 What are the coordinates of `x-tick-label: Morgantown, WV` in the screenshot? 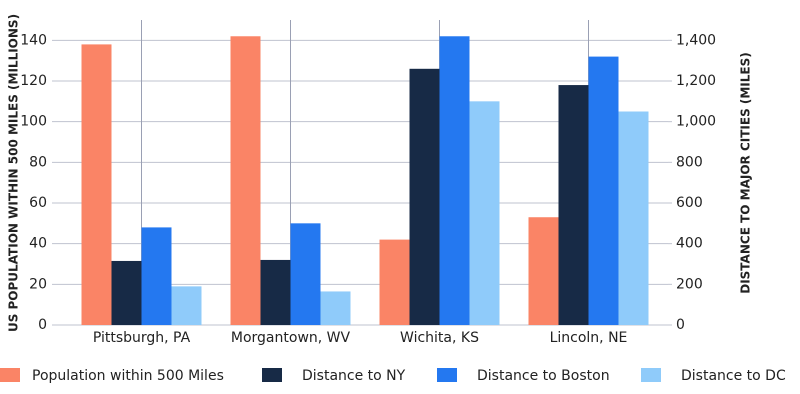 It's located at (291, 338).